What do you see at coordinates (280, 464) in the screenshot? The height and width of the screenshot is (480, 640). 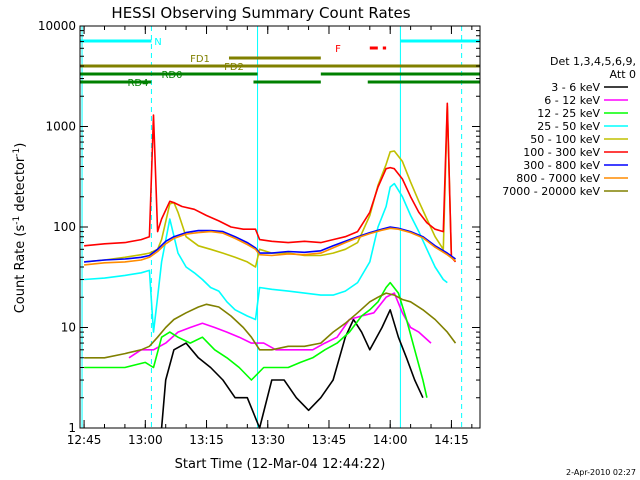 I see `x-axis-label: Start Time (12-Mar-04 12:44:22)` at bounding box center [280, 464].